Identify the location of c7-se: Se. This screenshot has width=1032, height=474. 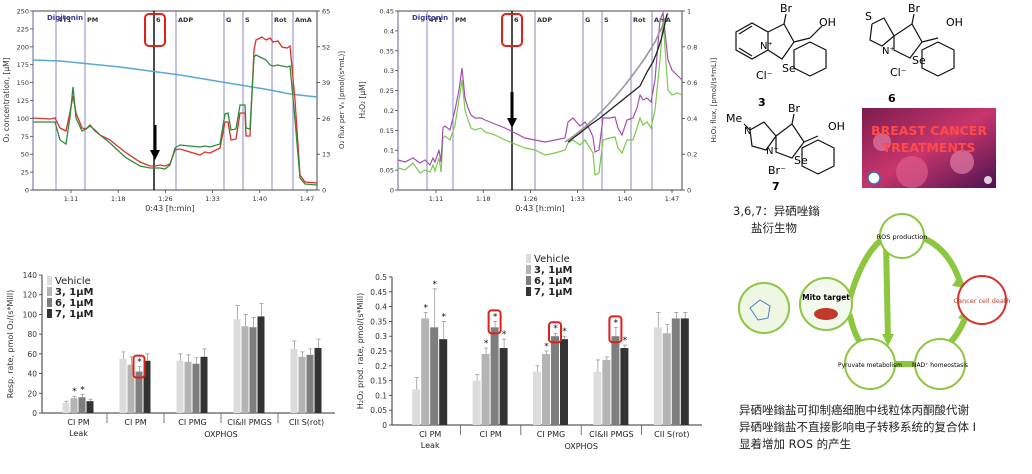
(801, 160).